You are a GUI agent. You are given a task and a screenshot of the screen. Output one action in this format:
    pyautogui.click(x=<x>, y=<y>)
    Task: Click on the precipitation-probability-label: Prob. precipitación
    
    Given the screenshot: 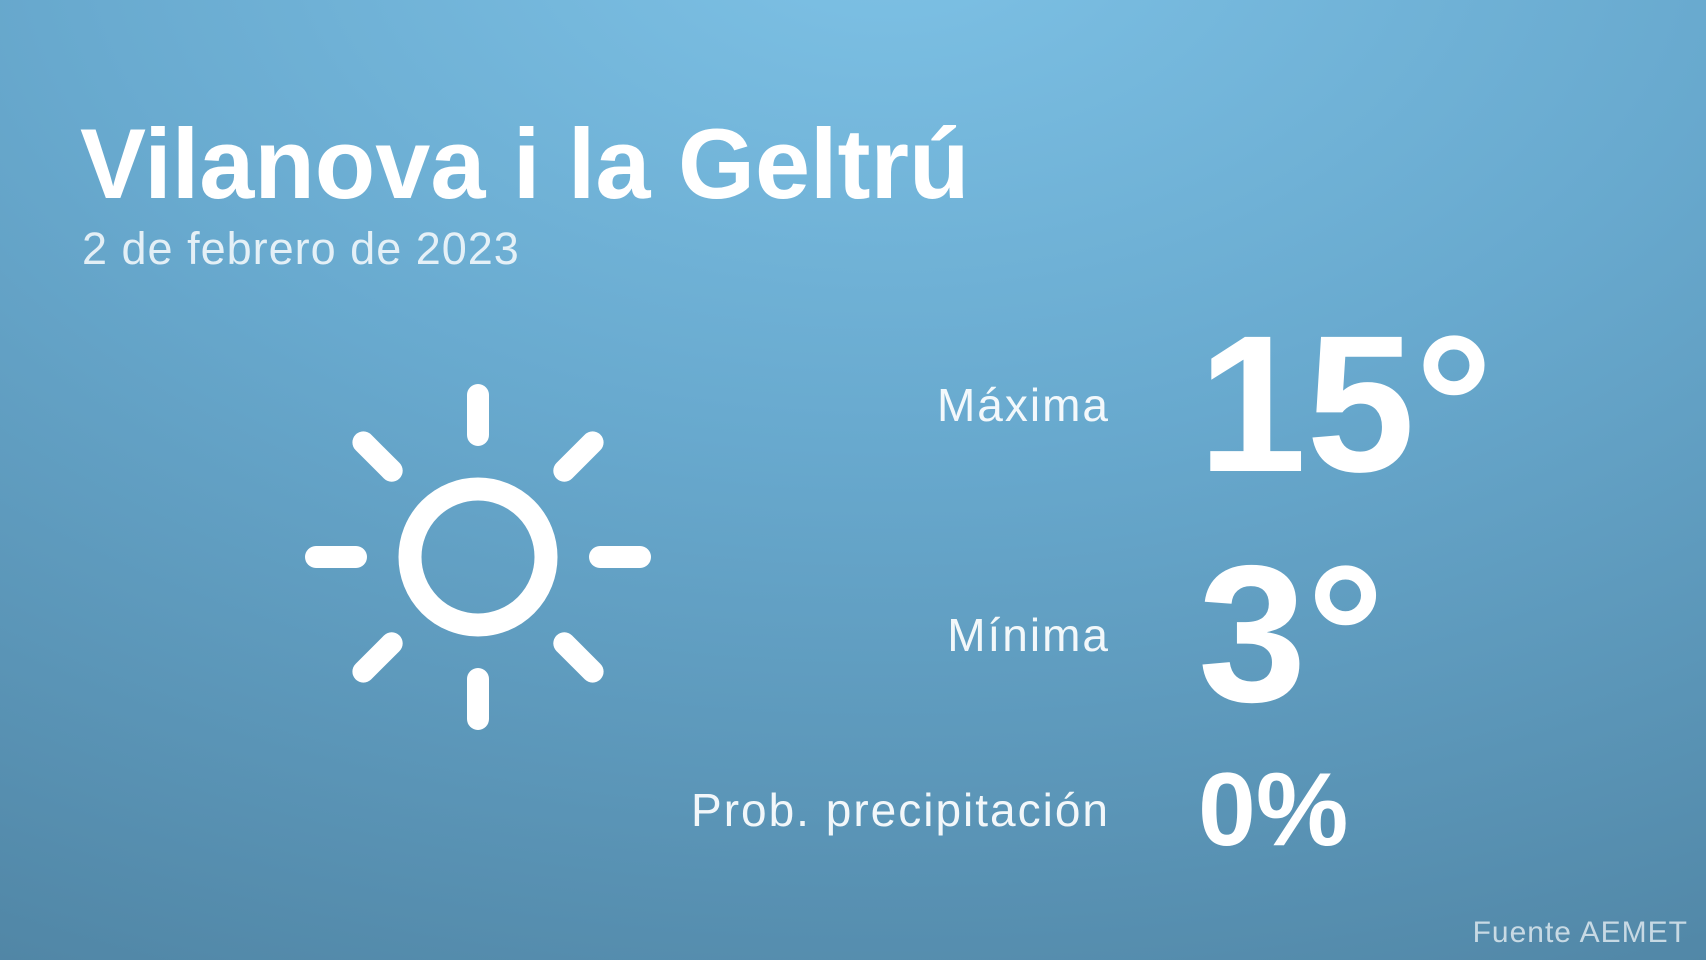 What is the action you would take?
    pyautogui.click(x=900, y=810)
    